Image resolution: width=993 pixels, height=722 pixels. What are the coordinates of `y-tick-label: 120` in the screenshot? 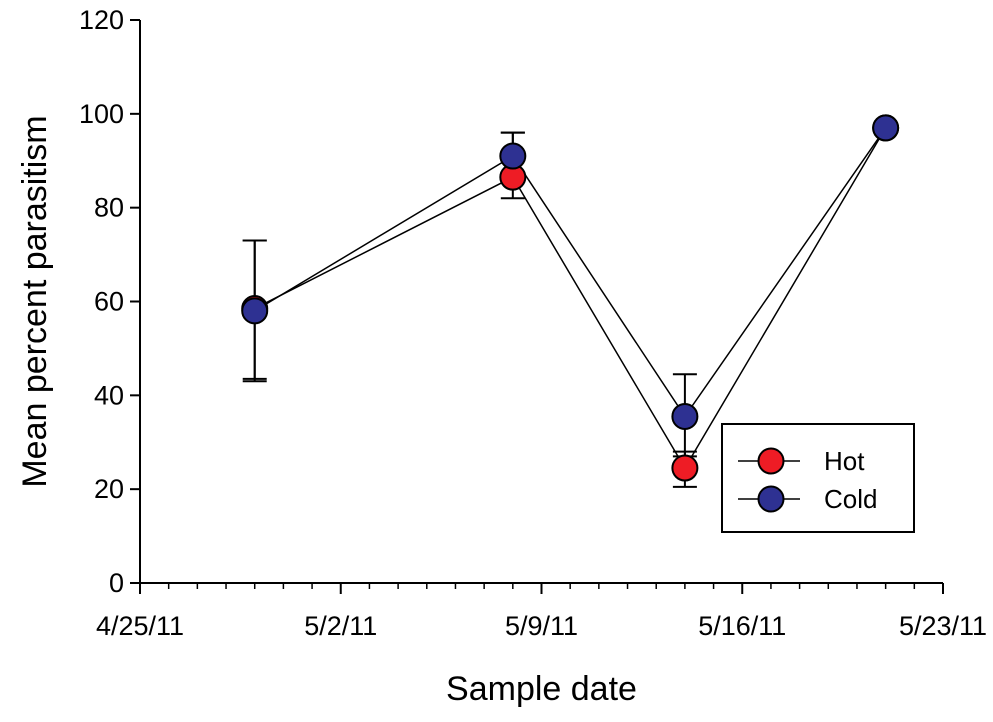 It's located at (101, 20).